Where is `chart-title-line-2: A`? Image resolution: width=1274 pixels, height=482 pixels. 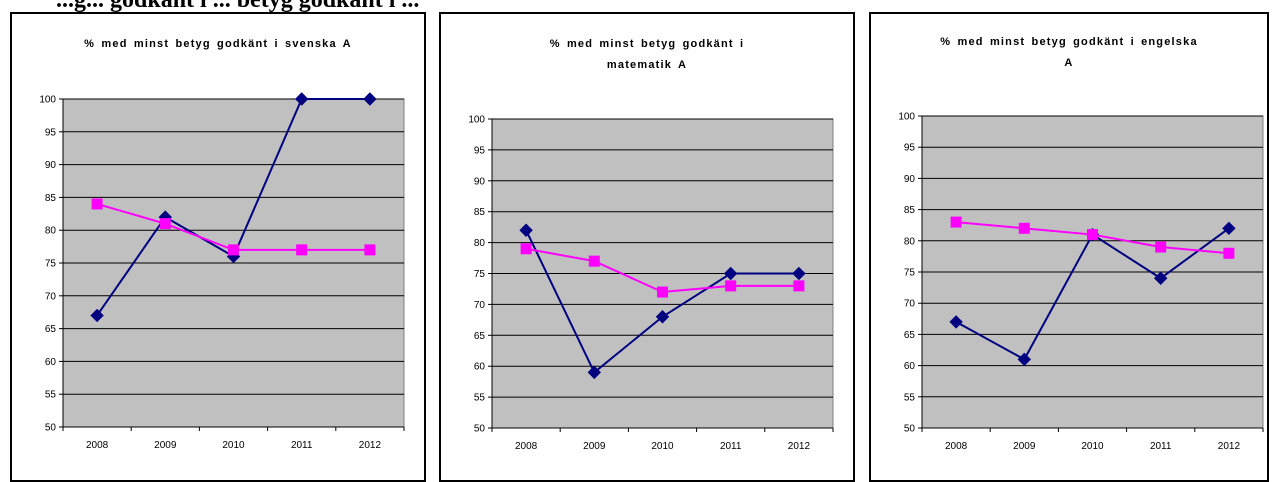 chart-title-line-2: A is located at coordinates (1069, 63).